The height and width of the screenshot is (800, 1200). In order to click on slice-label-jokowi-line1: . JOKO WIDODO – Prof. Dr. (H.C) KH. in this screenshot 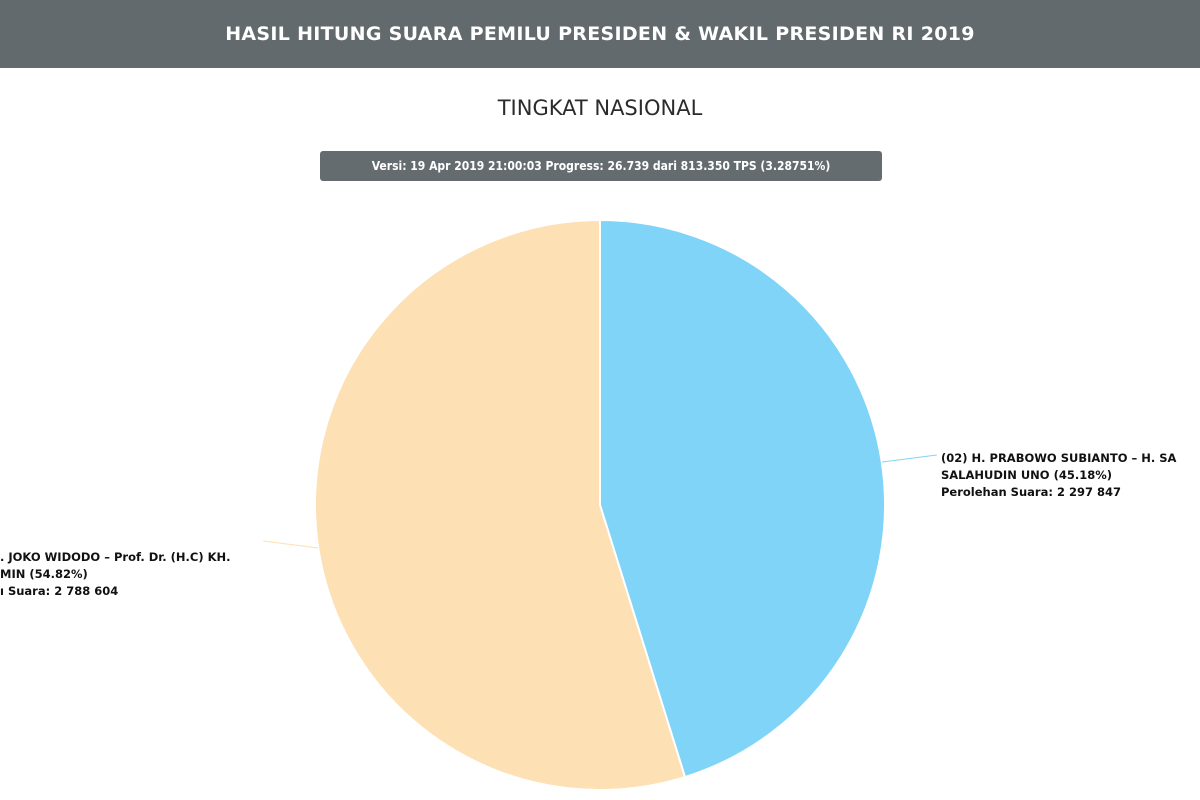, I will do `click(115, 557)`.